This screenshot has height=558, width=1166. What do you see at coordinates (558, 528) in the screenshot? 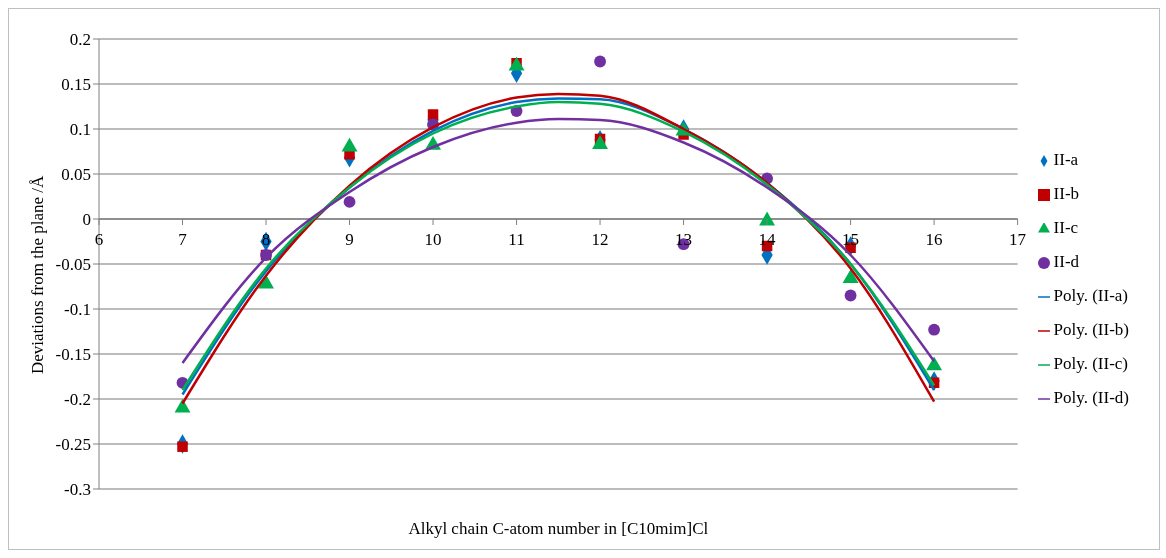
I see `x-axis-title: Alkyl chain C-atom number in [C10mim]Cl` at bounding box center [558, 528].